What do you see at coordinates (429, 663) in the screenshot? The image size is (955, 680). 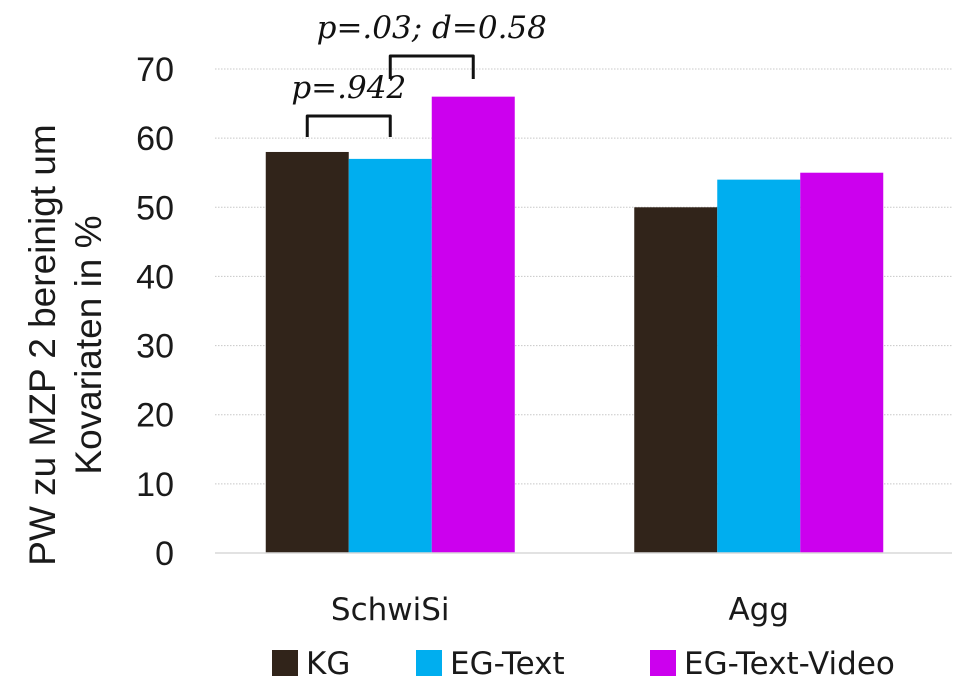 I see `legend-swatch-eg-text` at bounding box center [429, 663].